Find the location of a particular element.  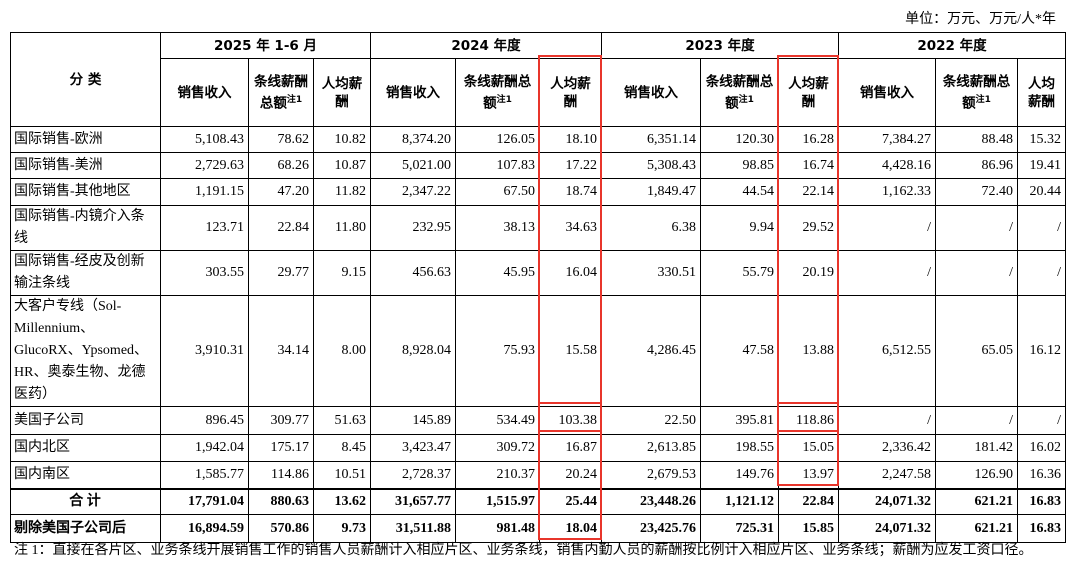

value-cell: 16.74 is located at coordinates (808, 165).